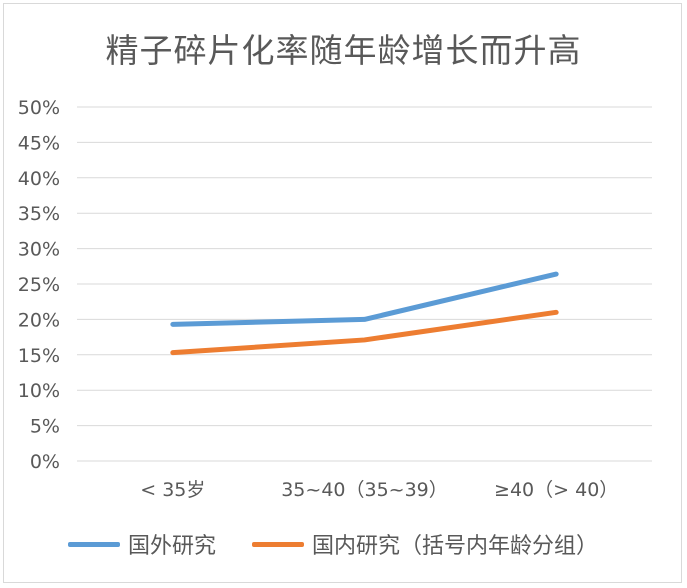 The width and height of the screenshot is (687, 588). I want to click on y-tick-label: 0%, so click(45, 462).